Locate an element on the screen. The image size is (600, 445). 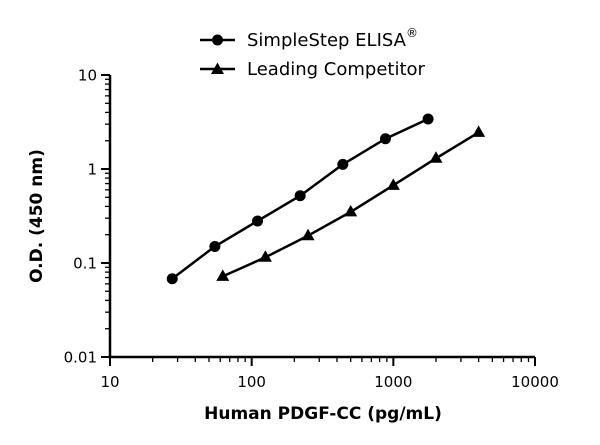
series-line is located at coordinates (351, 204).